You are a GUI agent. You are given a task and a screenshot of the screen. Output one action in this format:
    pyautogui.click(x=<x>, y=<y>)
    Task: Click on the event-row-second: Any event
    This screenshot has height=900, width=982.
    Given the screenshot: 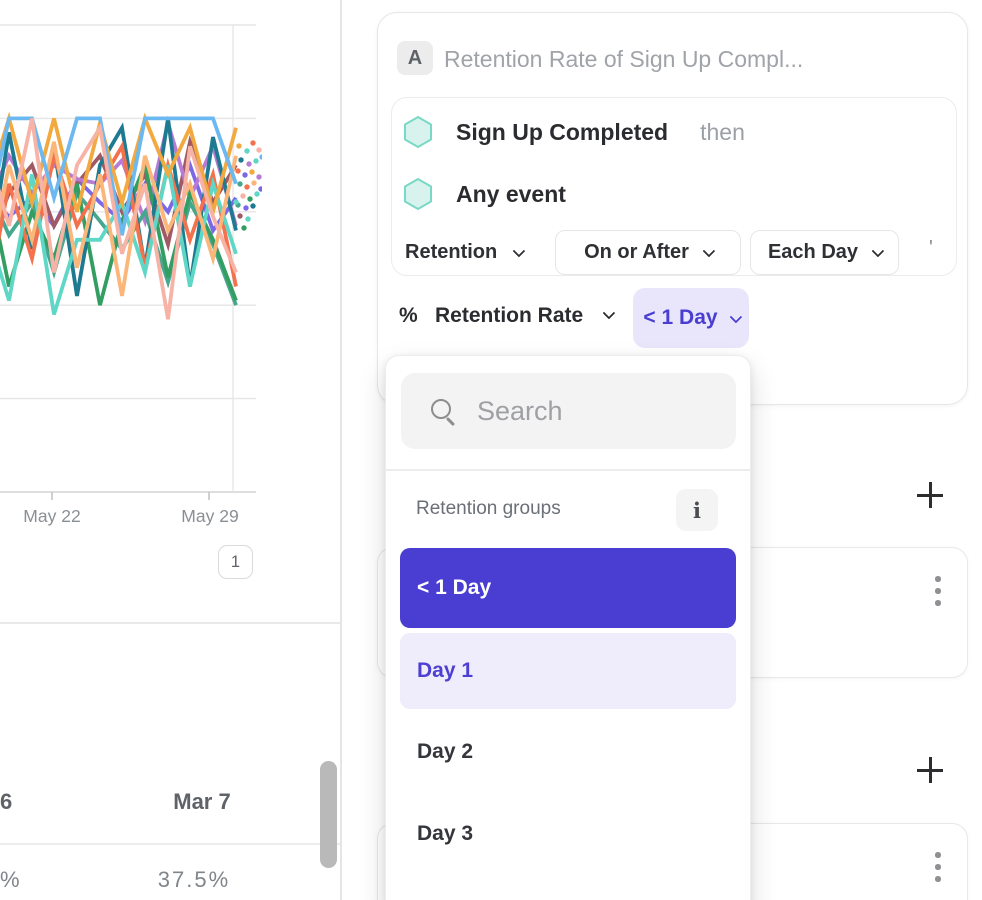 What is the action you would take?
    pyautogui.click(x=484, y=194)
    